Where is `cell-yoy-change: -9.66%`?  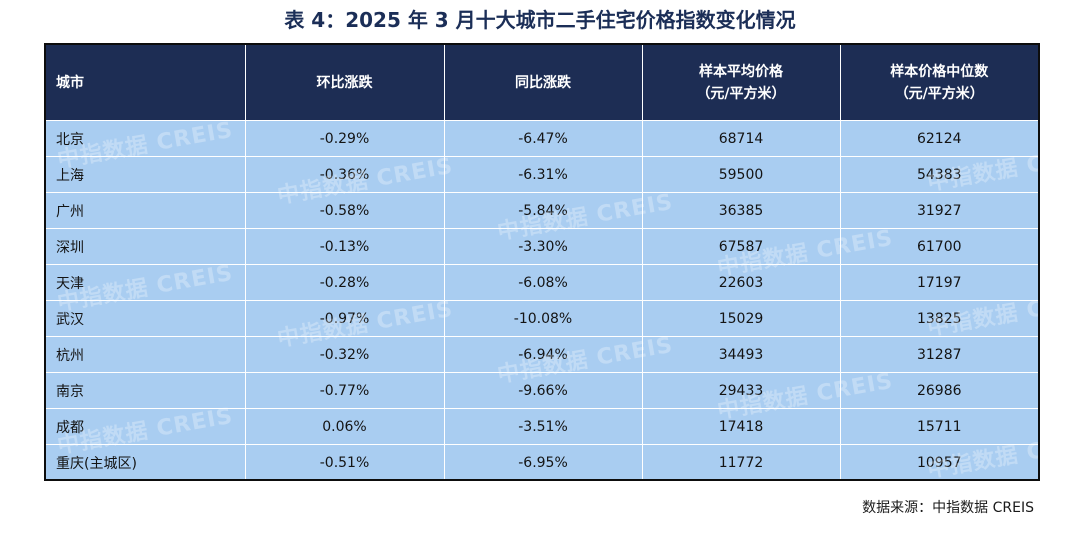
cell-yoy-change: -9.66% is located at coordinates (543, 390).